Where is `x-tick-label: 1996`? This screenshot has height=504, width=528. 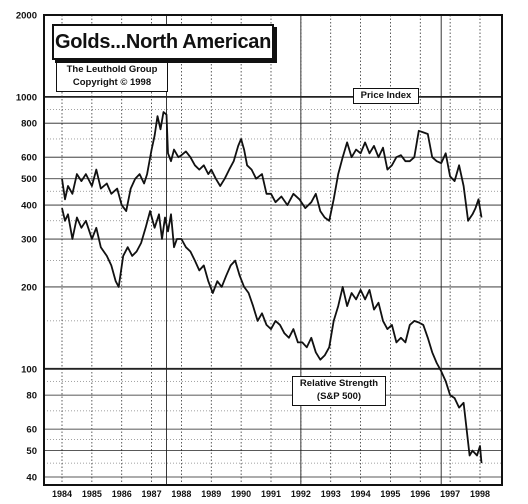 x-tick-label: 1996 is located at coordinates (420, 494).